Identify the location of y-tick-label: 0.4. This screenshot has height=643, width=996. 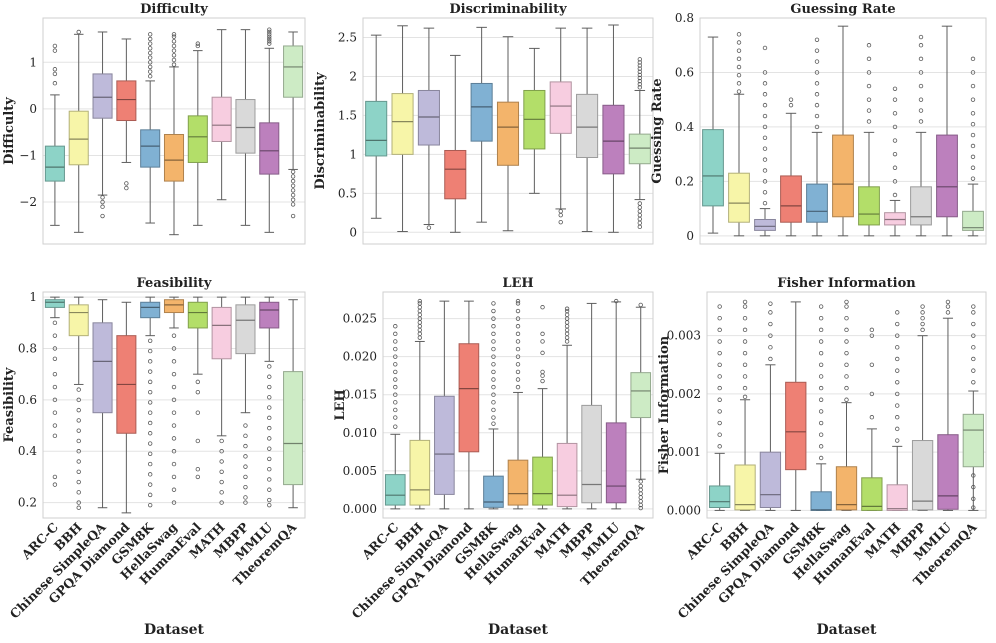
(27, 451).